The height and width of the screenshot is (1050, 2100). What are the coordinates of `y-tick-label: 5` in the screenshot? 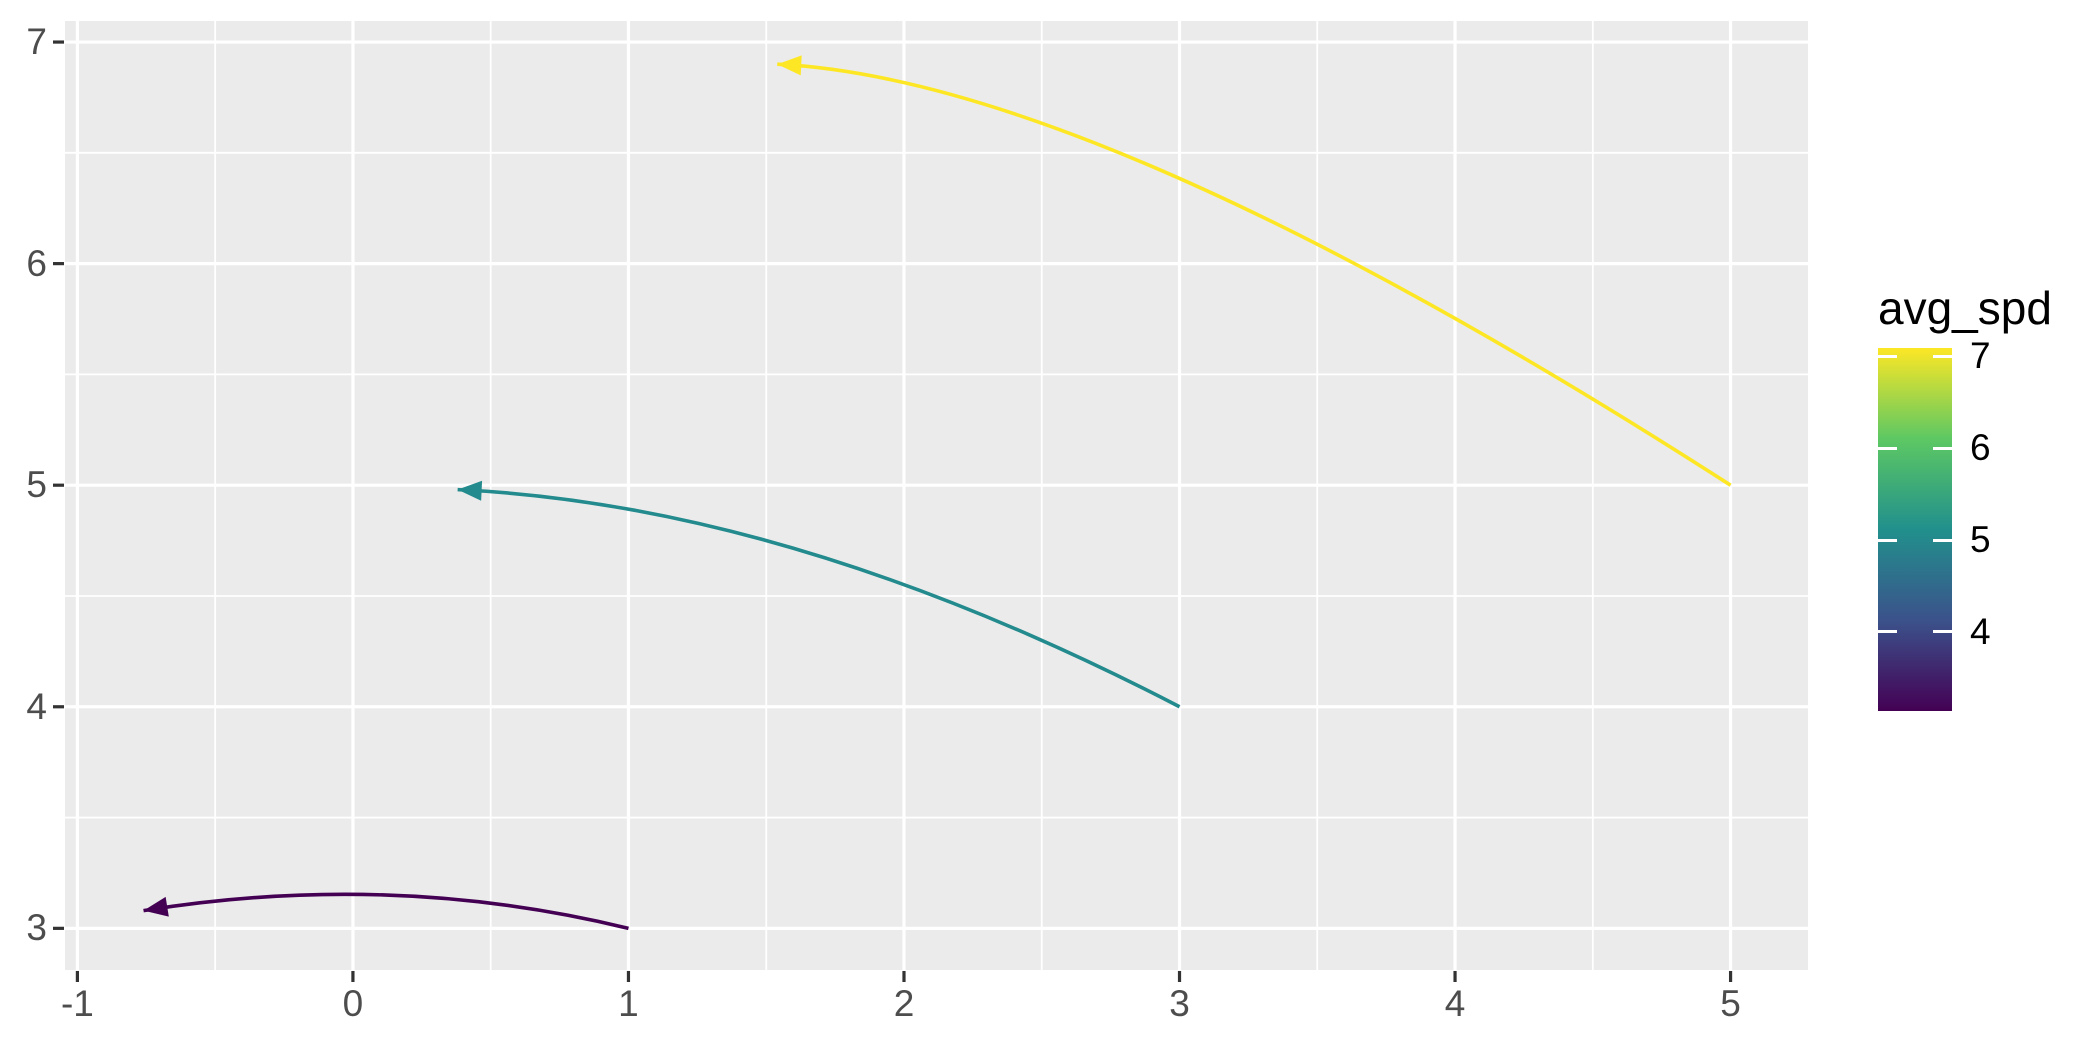 It's located at (36, 485).